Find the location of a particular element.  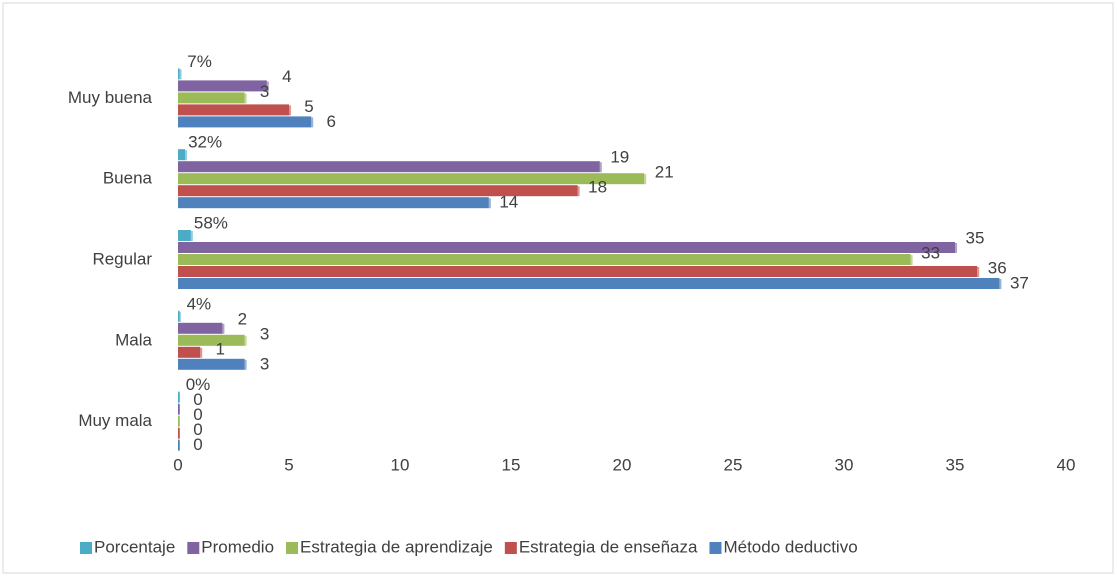

data-label: 6 is located at coordinates (330, 121).